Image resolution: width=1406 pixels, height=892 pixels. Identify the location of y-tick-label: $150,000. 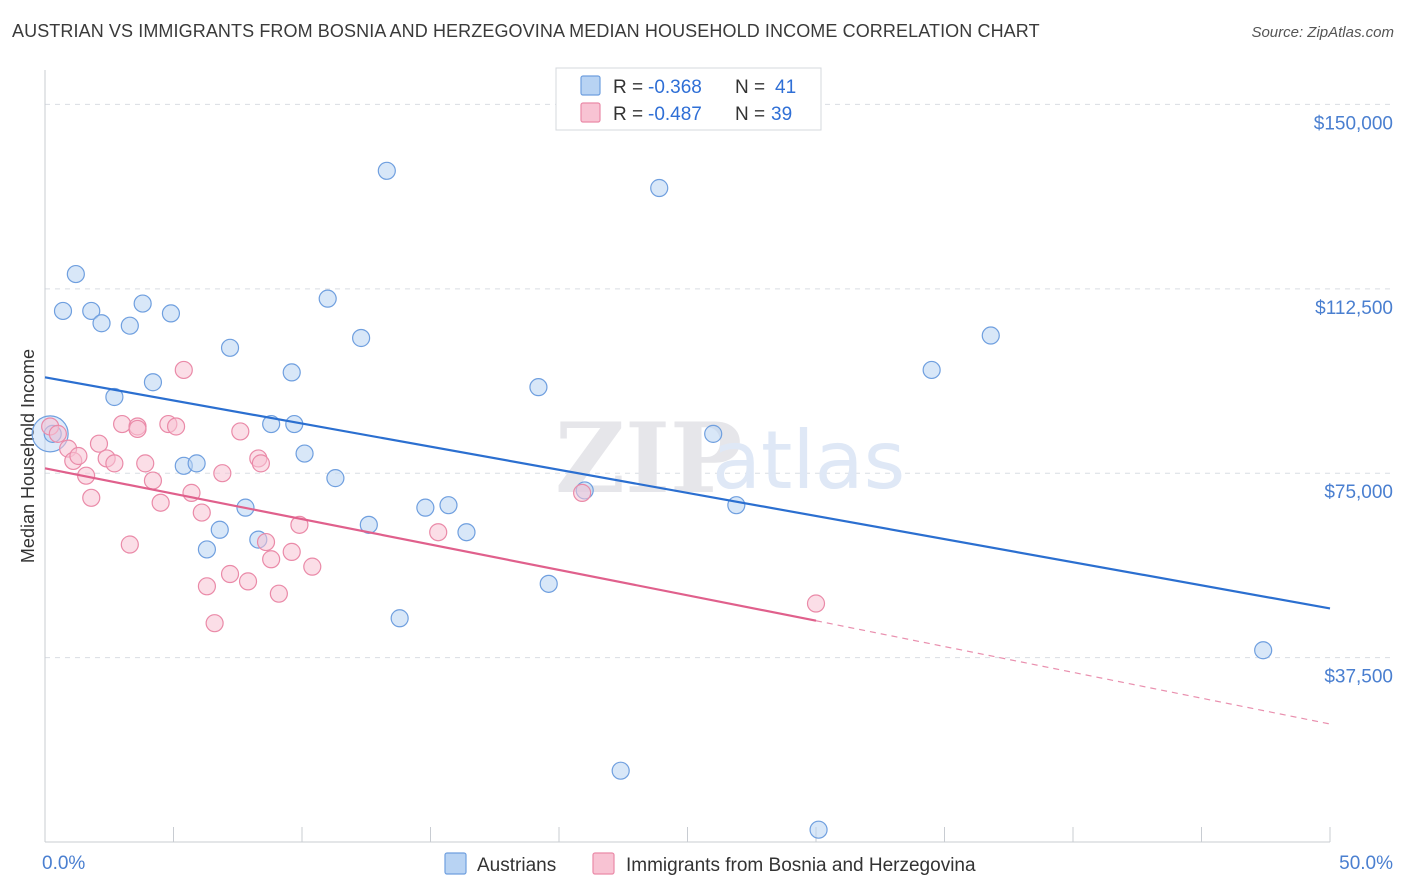
(1353, 123).